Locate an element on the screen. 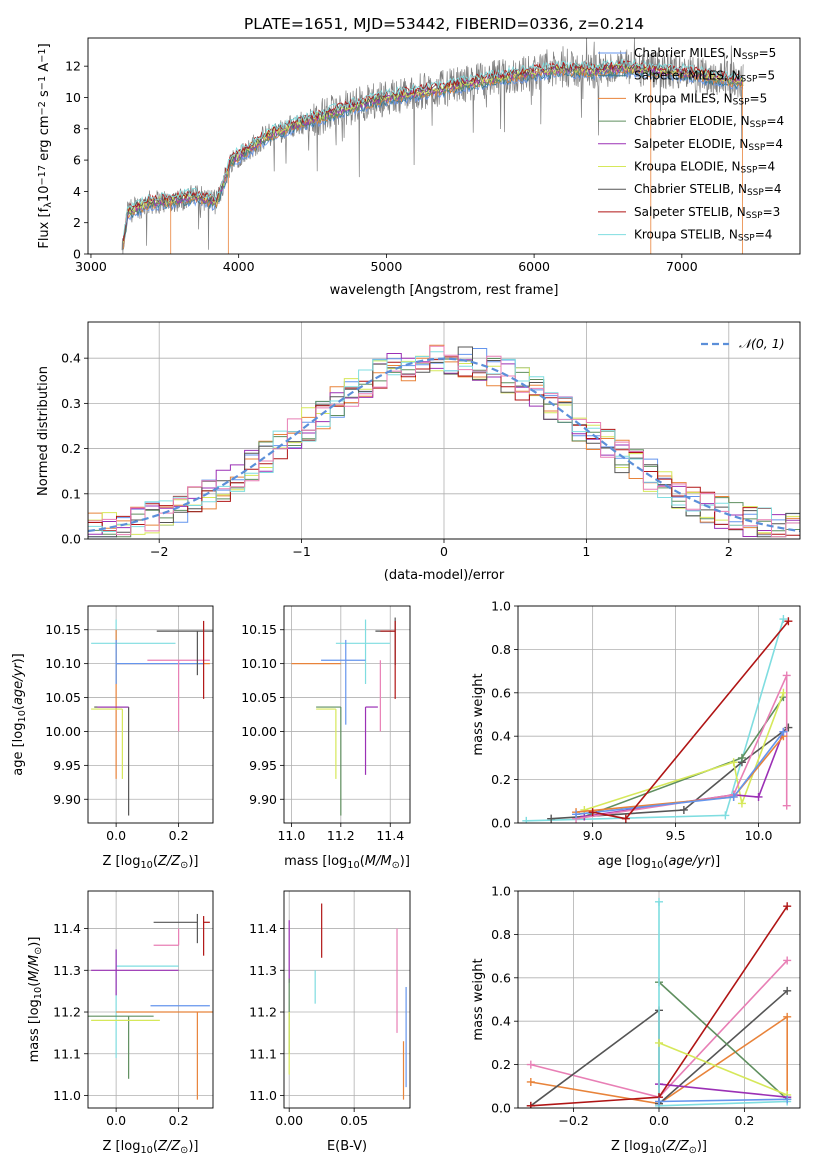  y-tick-label: 12 is located at coordinates (73, 66).